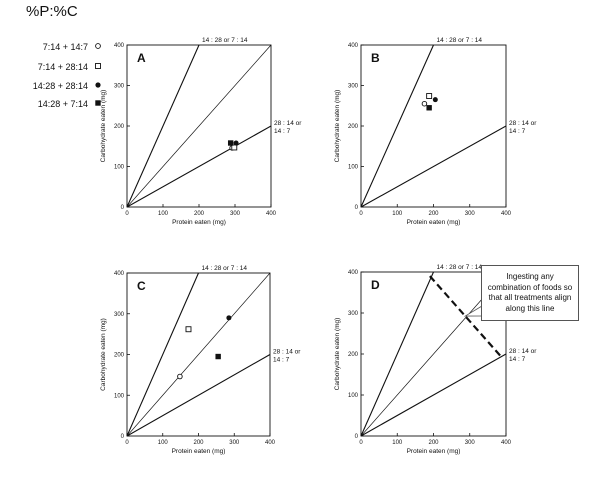 The height and width of the screenshot is (496, 600). I want to click on legend-marker-filled-circle, so click(98, 85).